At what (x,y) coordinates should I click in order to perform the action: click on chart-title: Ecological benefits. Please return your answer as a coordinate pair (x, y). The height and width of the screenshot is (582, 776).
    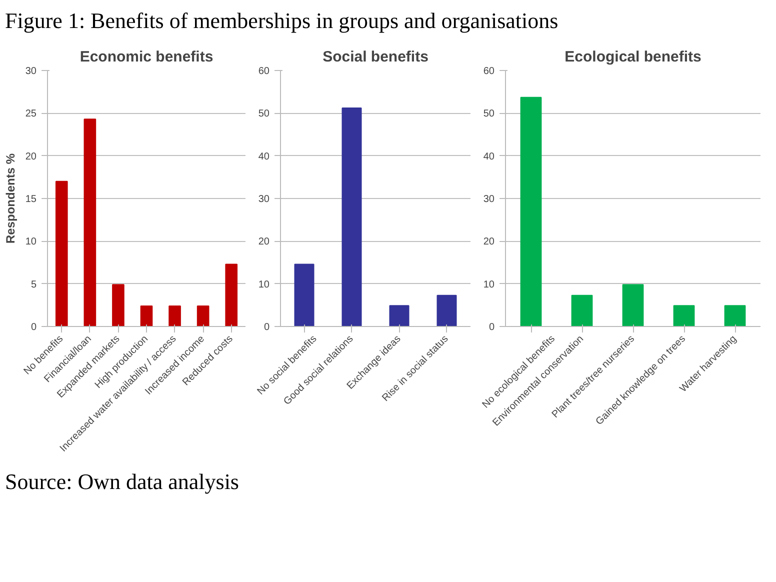
    Looking at the image, I should click on (633, 57).